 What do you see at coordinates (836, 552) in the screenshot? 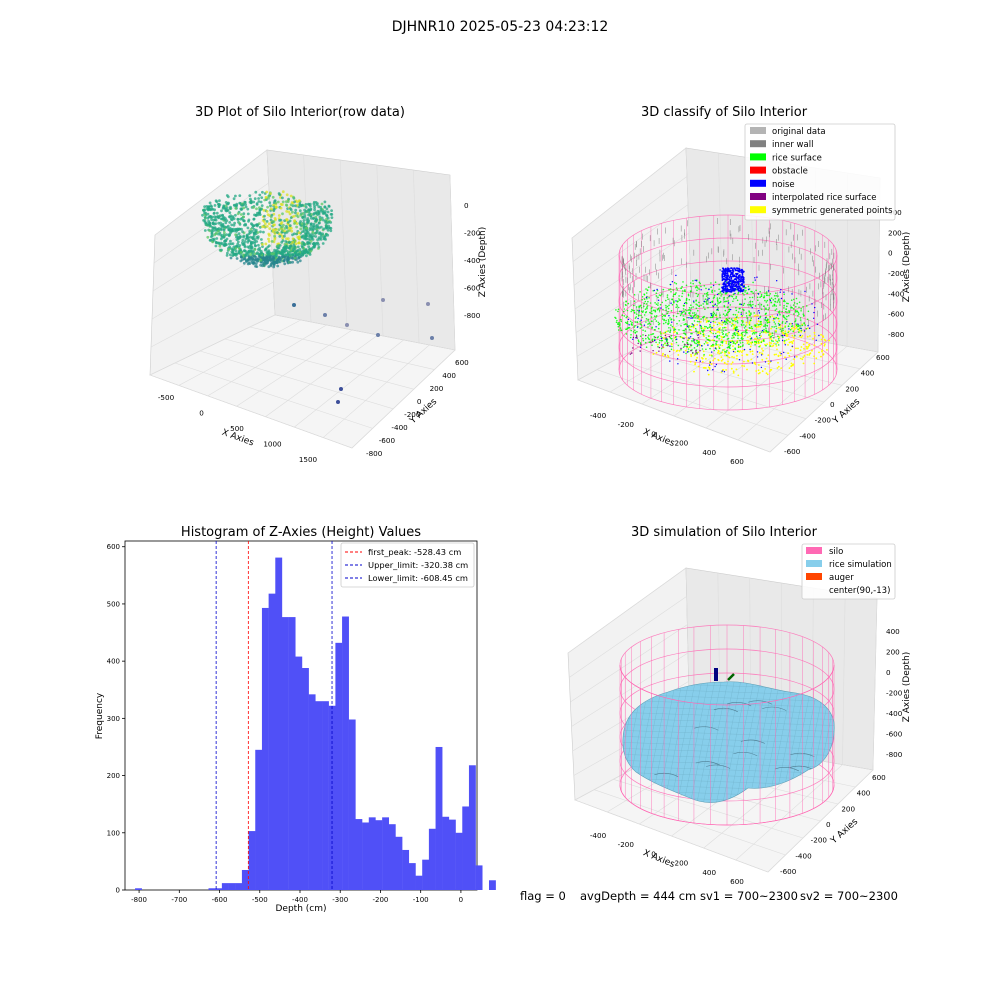
I see `simulation-legend-label-0: silo` at bounding box center [836, 552].